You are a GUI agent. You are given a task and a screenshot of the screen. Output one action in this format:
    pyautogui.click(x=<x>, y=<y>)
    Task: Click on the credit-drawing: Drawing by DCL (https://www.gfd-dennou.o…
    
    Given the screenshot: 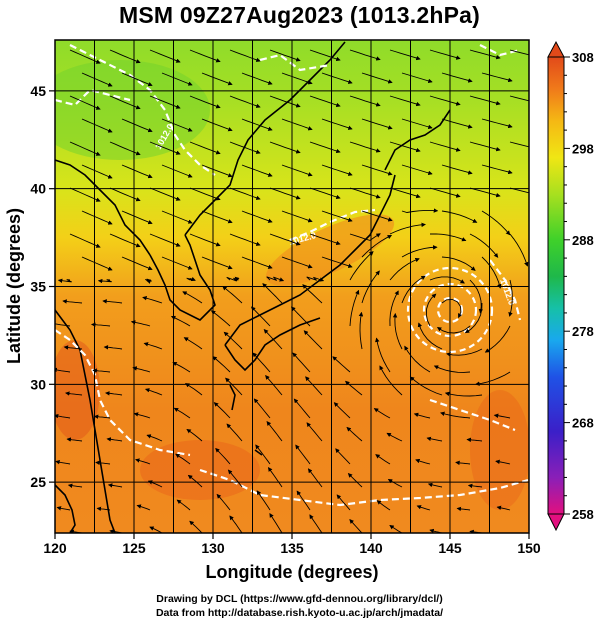 What is the action you would take?
    pyautogui.click(x=299, y=599)
    